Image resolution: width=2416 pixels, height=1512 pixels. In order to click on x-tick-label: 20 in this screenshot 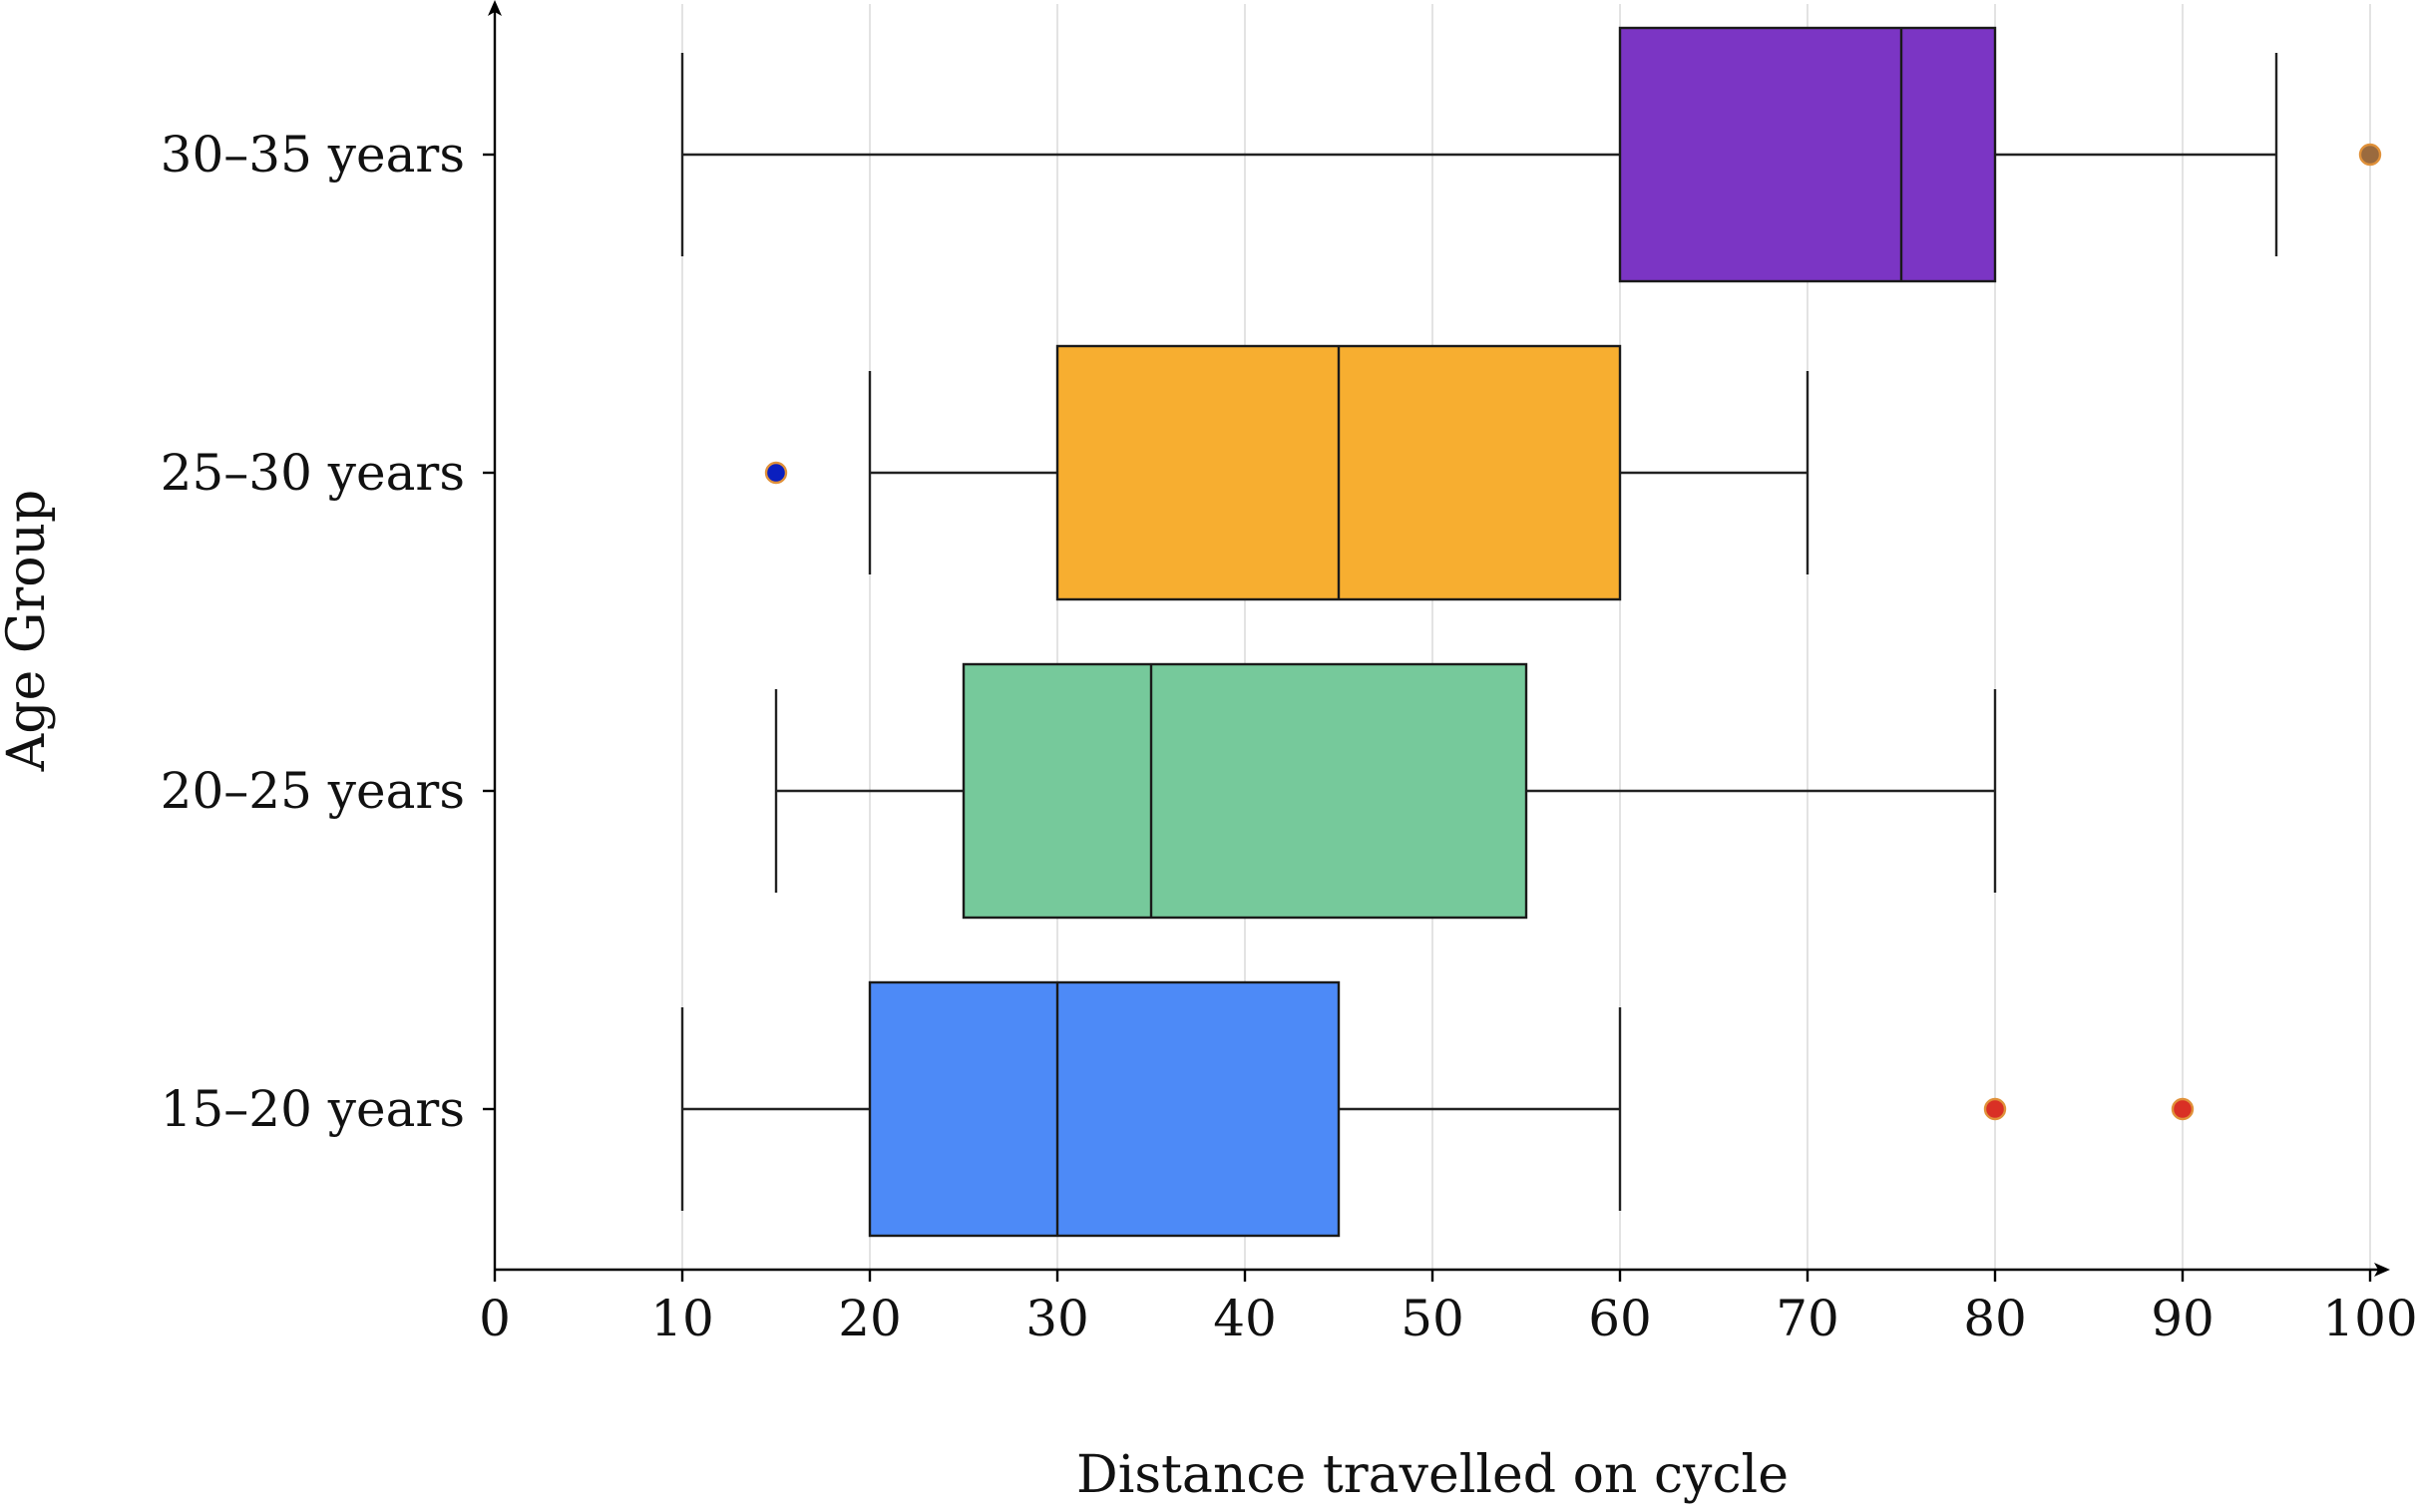, I will do `click(870, 1318)`.